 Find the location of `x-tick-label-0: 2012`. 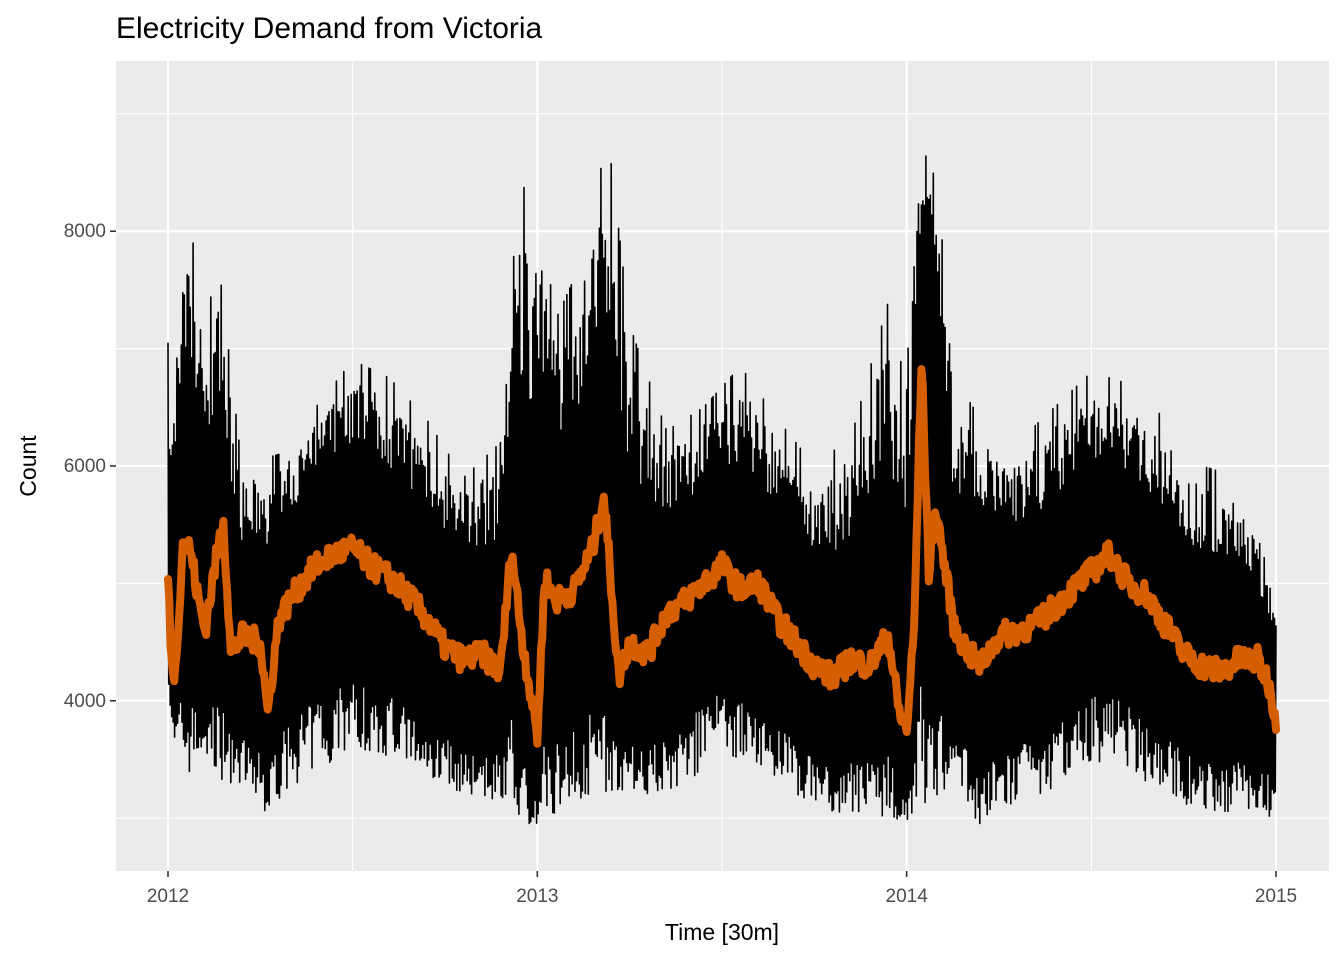

x-tick-label-0: 2012 is located at coordinates (168, 896).